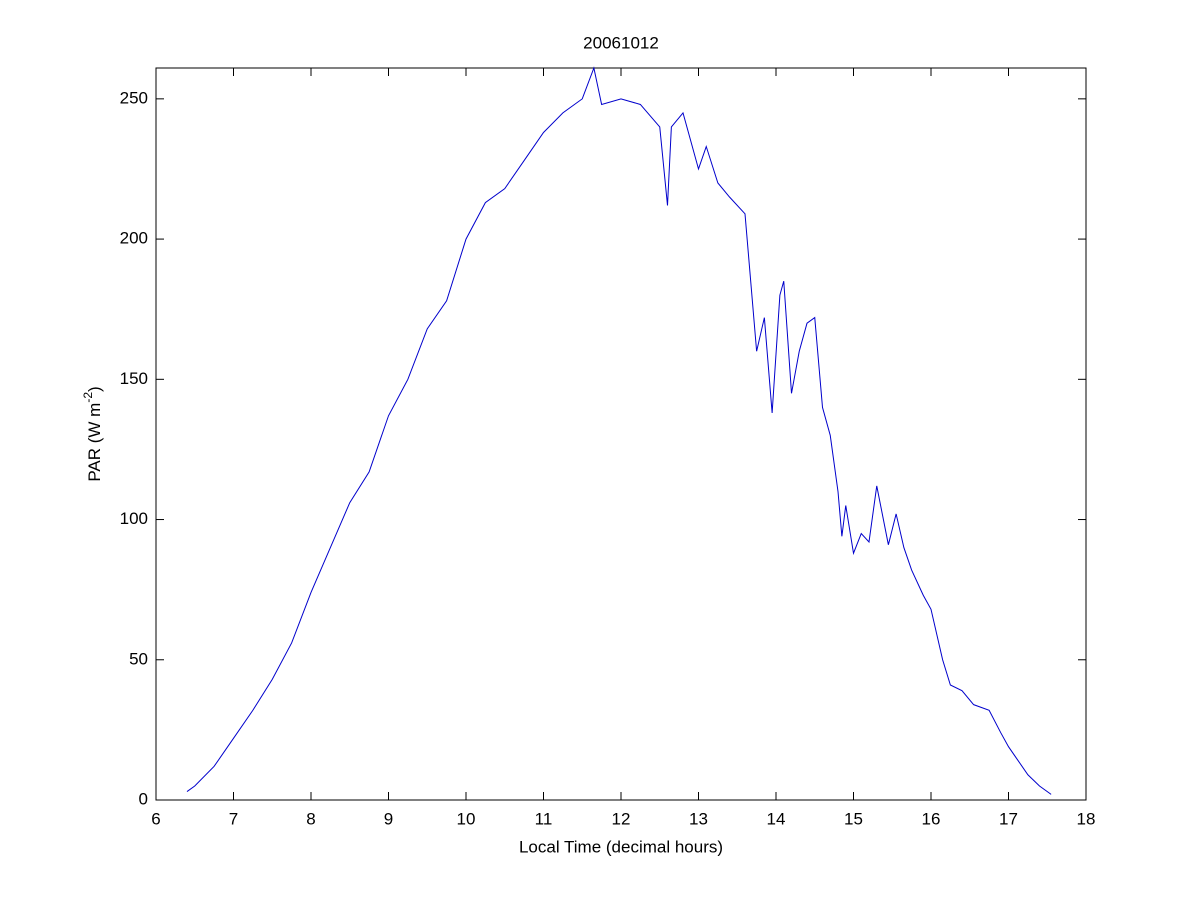  Describe the element at coordinates (1008, 818) in the screenshot. I see `x-tick-label: 17` at that location.